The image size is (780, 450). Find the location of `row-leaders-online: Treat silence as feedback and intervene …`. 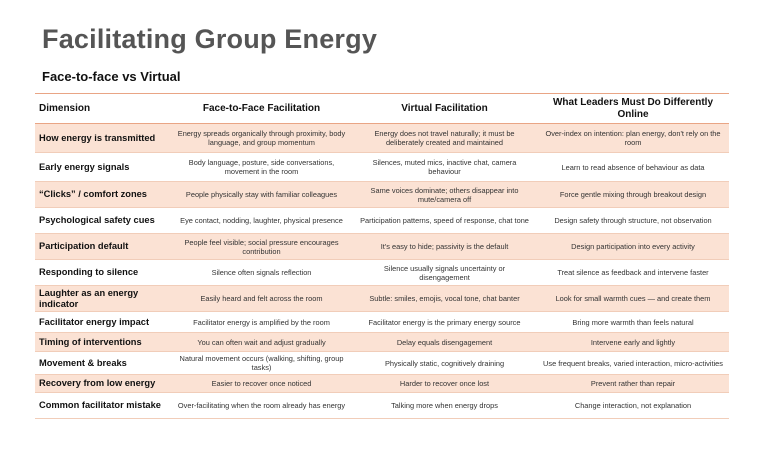

row-leaders-online: Treat silence as feedback and intervene … is located at coordinates (633, 272).